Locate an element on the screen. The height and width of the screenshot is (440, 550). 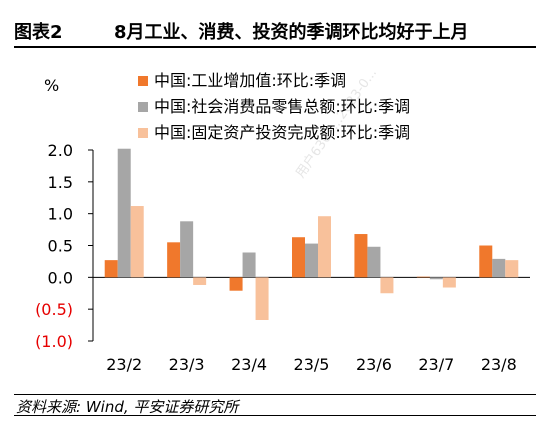
source-note: 资料来源: Wind, 平安证券研究所 is located at coordinates (127, 407).